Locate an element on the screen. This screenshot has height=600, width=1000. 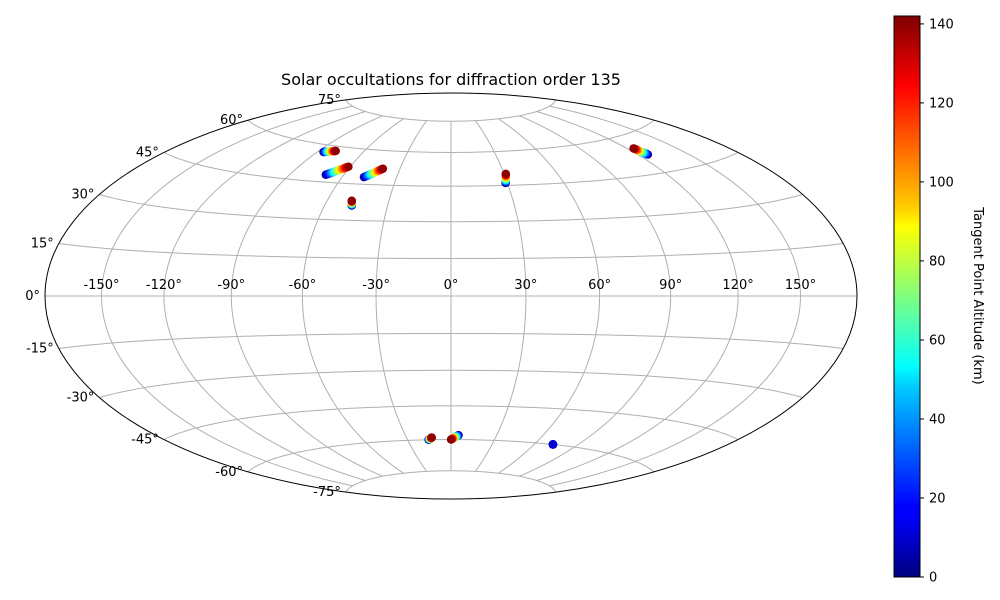
colorbar-label: Tangent Point Altitude (km) is located at coordinates (977, 295).